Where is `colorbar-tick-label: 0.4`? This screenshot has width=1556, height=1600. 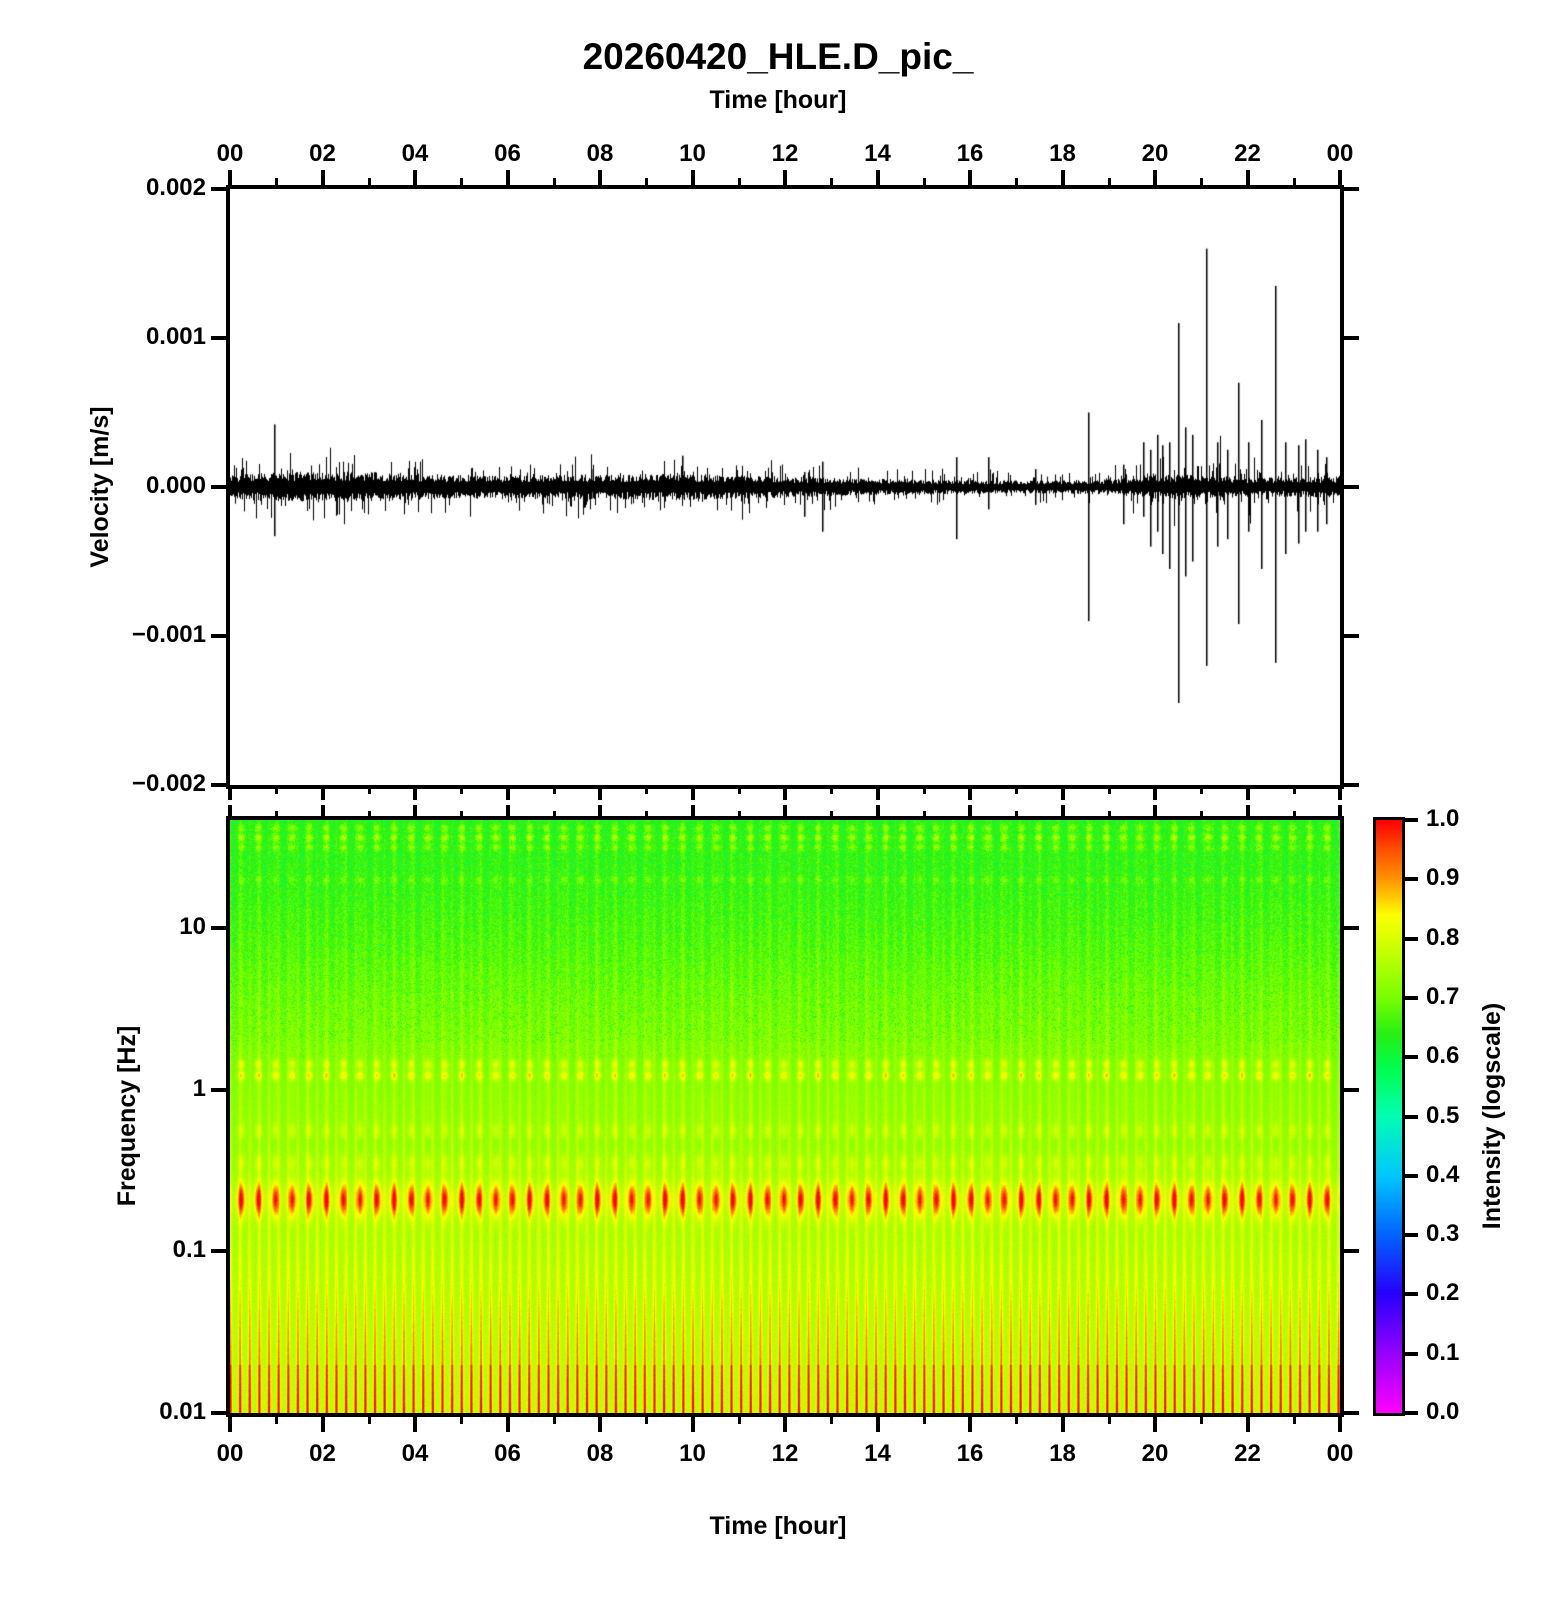
colorbar-tick-label: 0.4 is located at coordinates (1443, 1174).